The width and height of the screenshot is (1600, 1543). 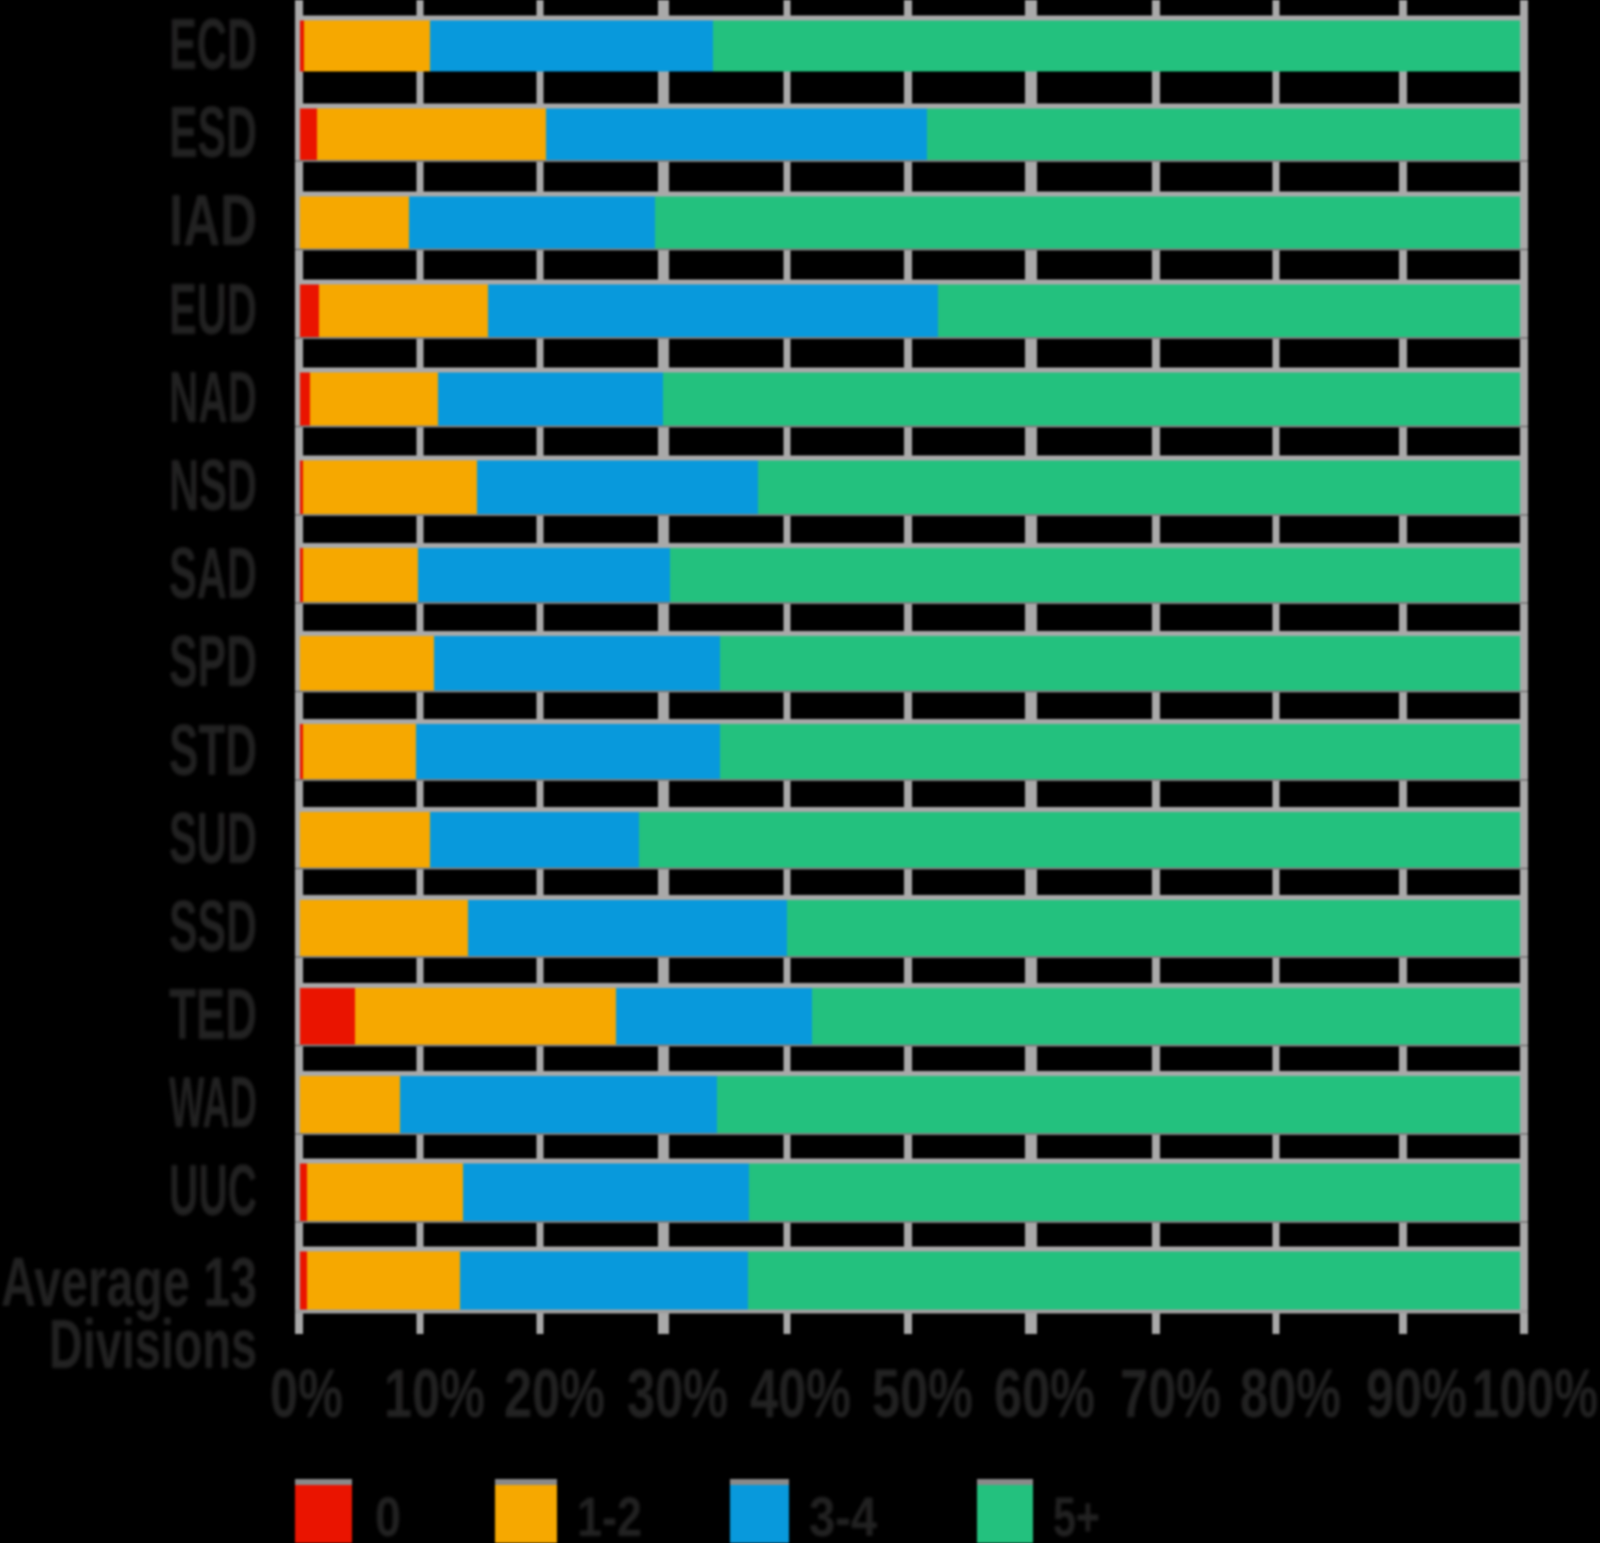 What do you see at coordinates (153, 1344) in the screenshot?
I see `svg-text: Divisions` at bounding box center [153, 1344].